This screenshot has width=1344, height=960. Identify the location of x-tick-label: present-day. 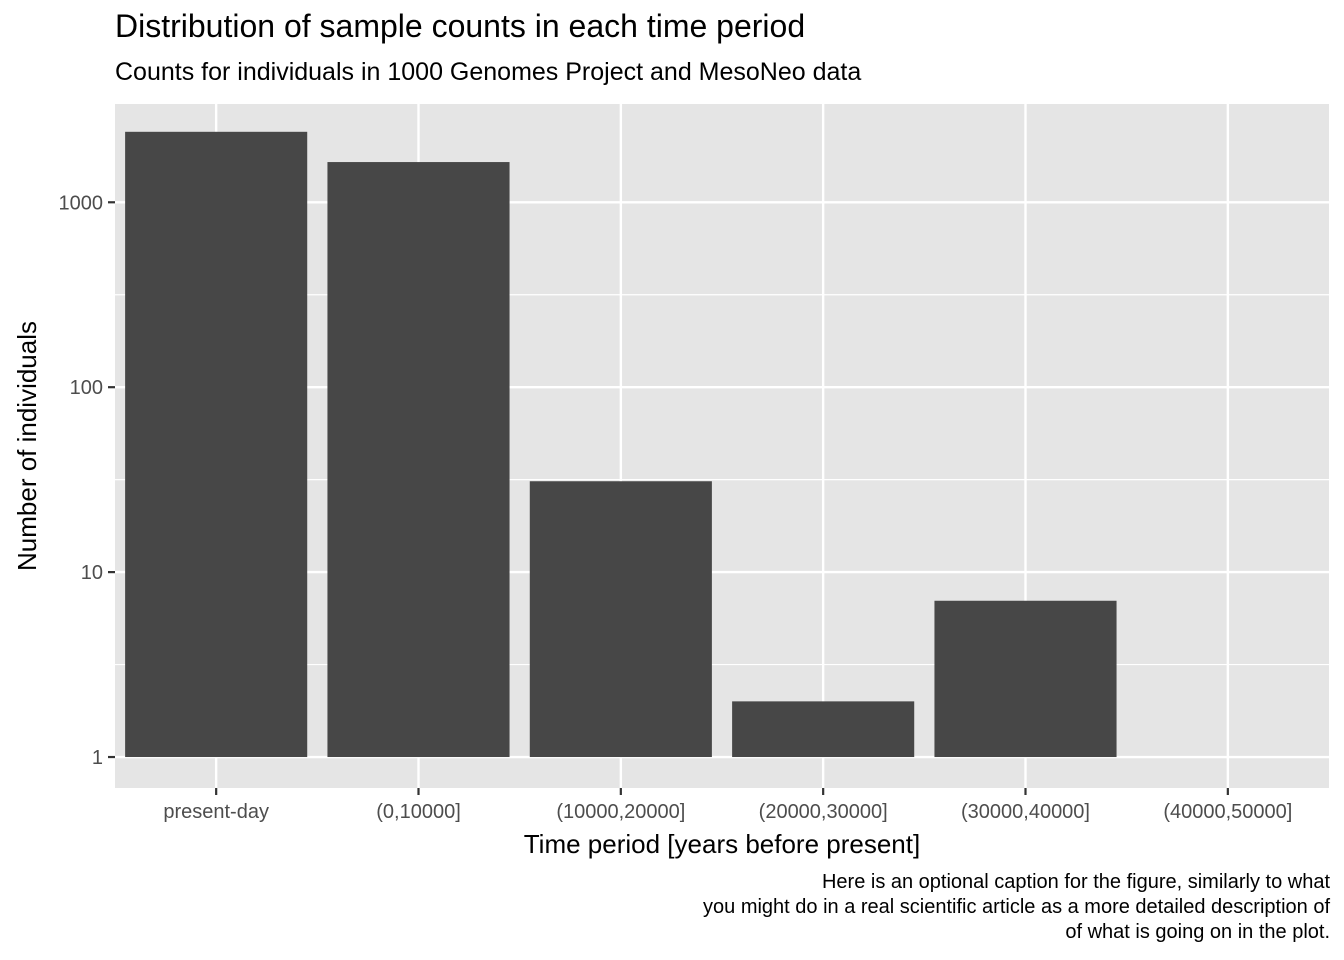
(216, 812).